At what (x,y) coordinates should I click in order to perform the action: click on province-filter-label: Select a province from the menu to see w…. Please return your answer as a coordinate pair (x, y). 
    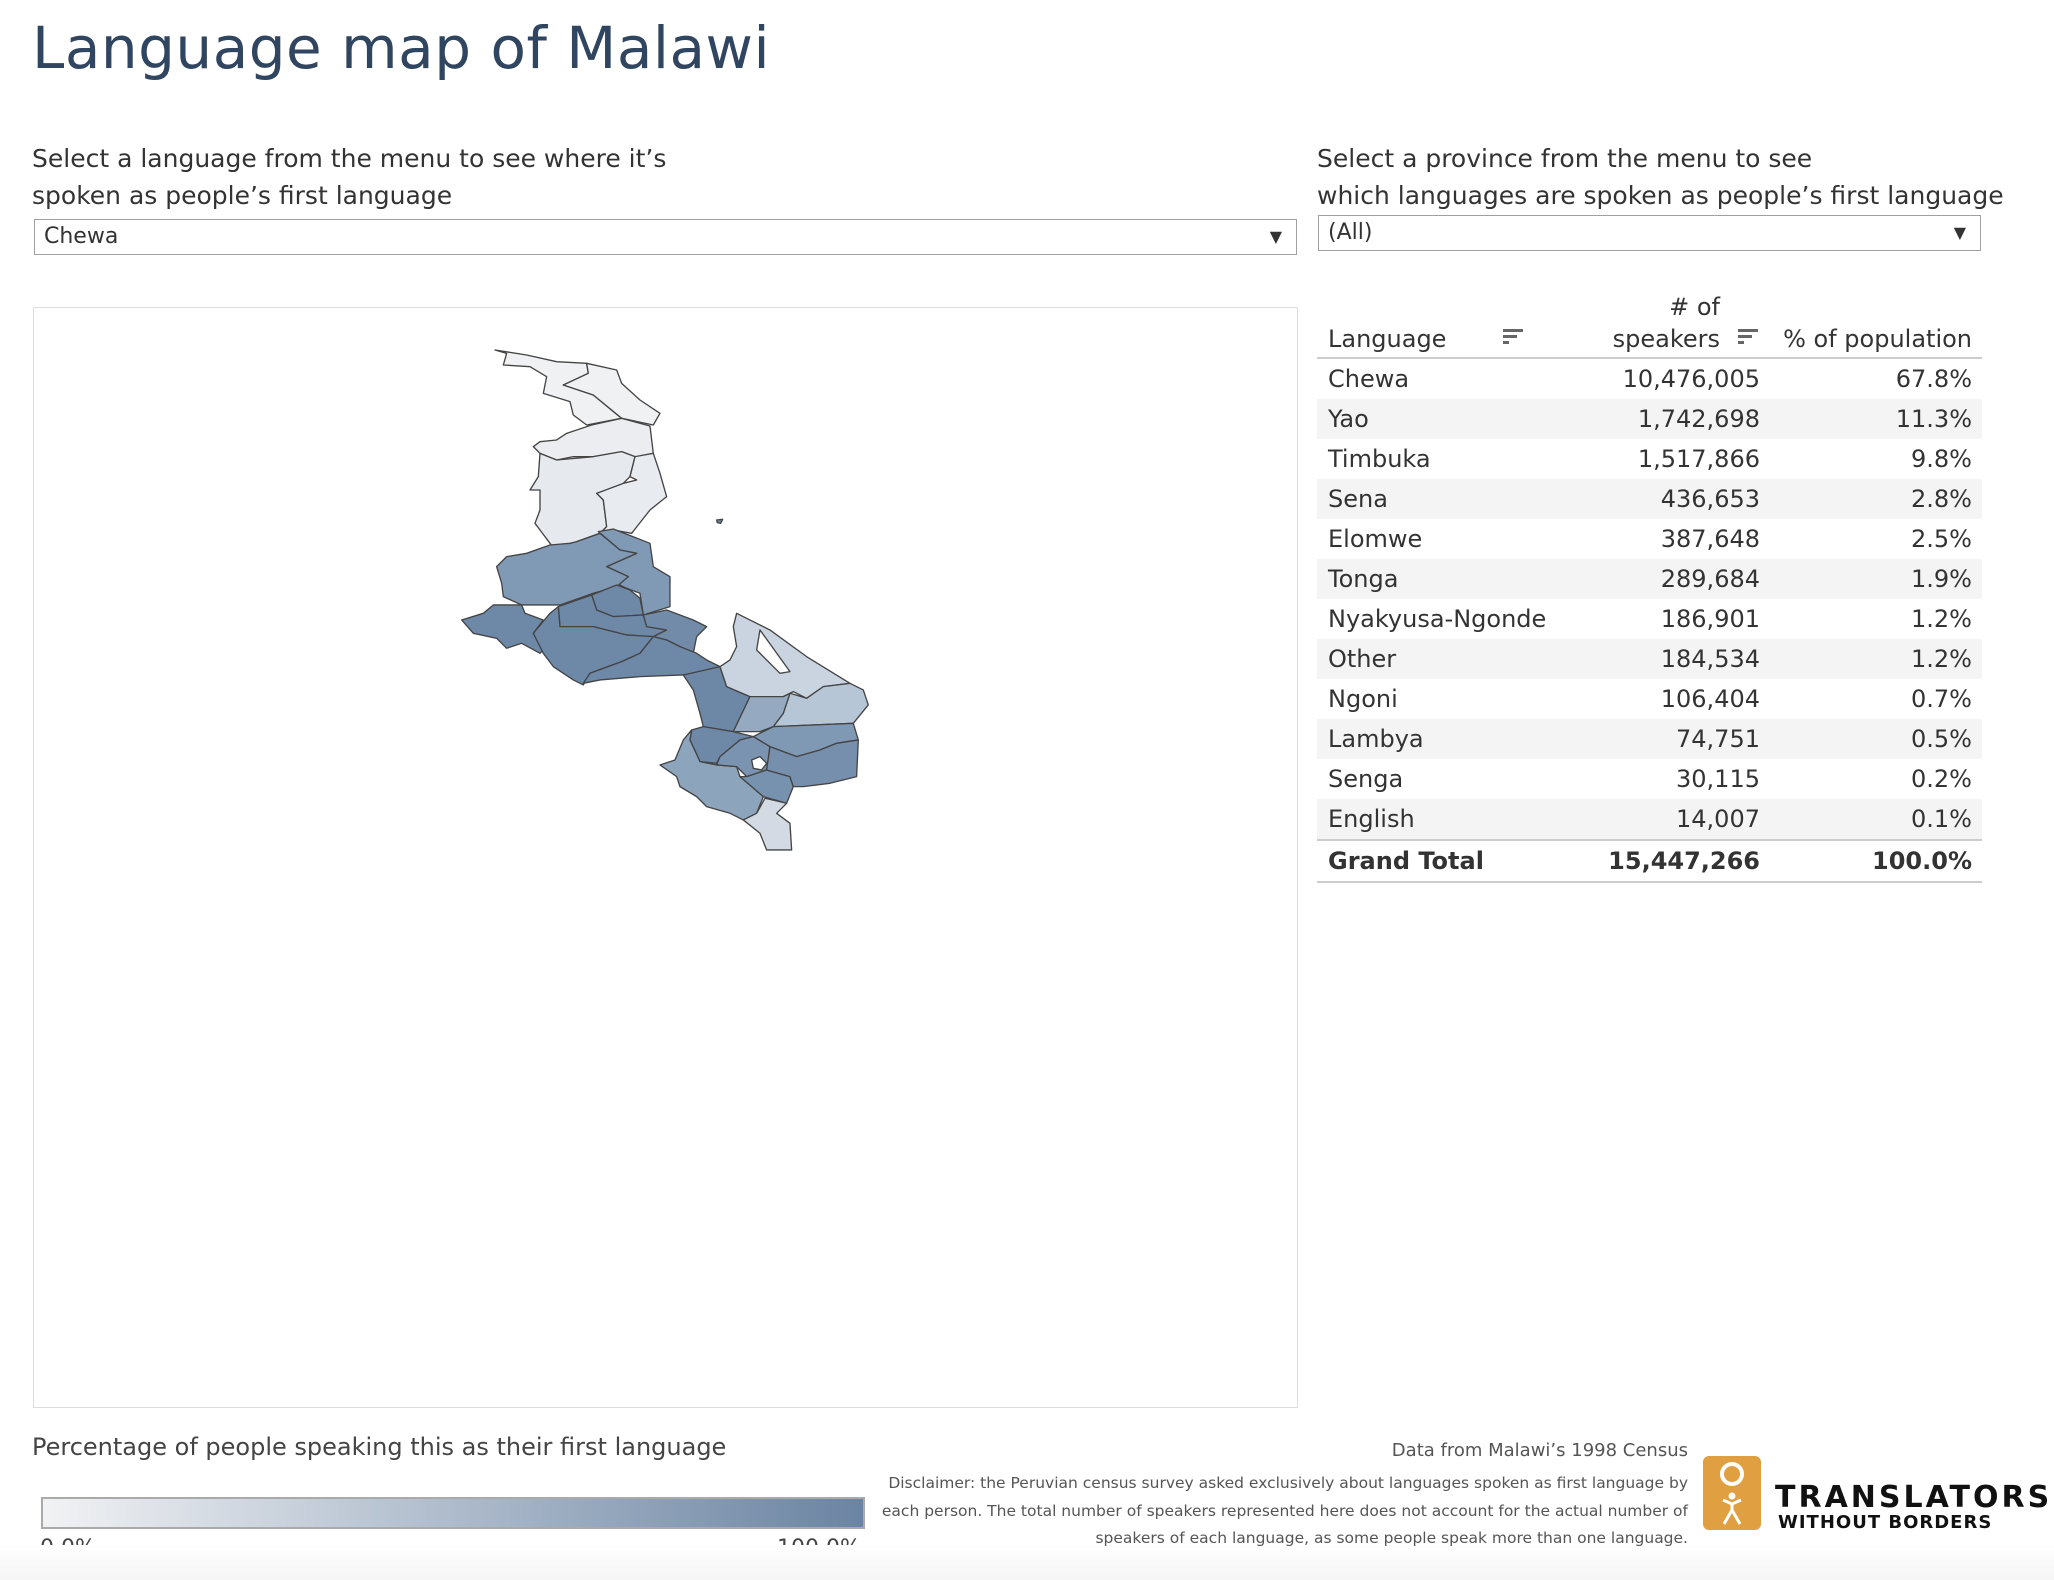
    Looking at the image, I should click on (1660, 177).